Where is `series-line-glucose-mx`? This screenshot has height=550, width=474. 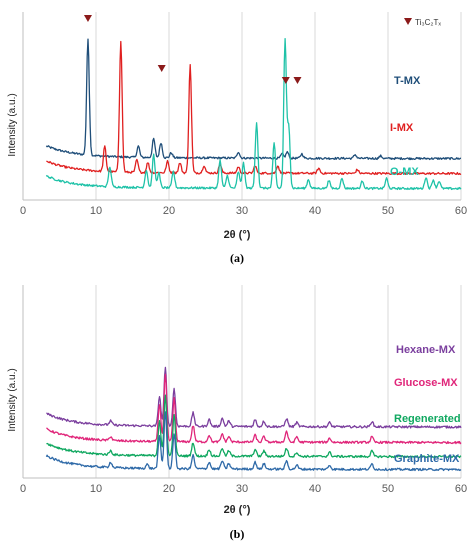
series-line-glucose-mx is located at coordinates (254, 409).